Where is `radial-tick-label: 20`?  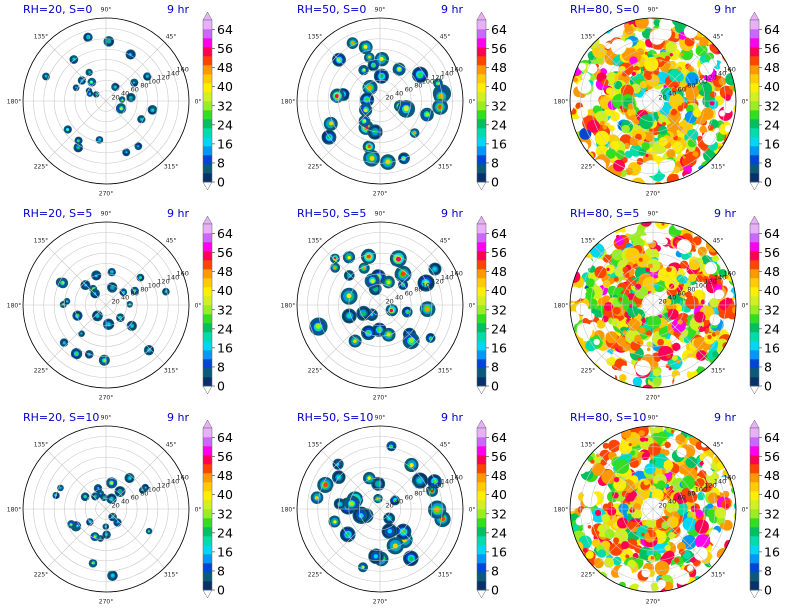
radial-tick-label: 20 is located at coordinates (389, 302).